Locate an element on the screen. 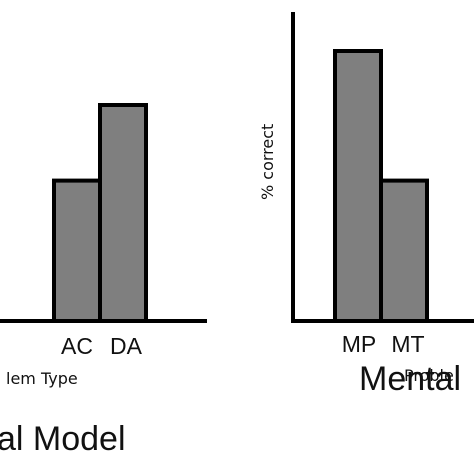 This screenshot has width=474, height=474. right-y-axis-label: % correct is located at coordinates (267, 162).